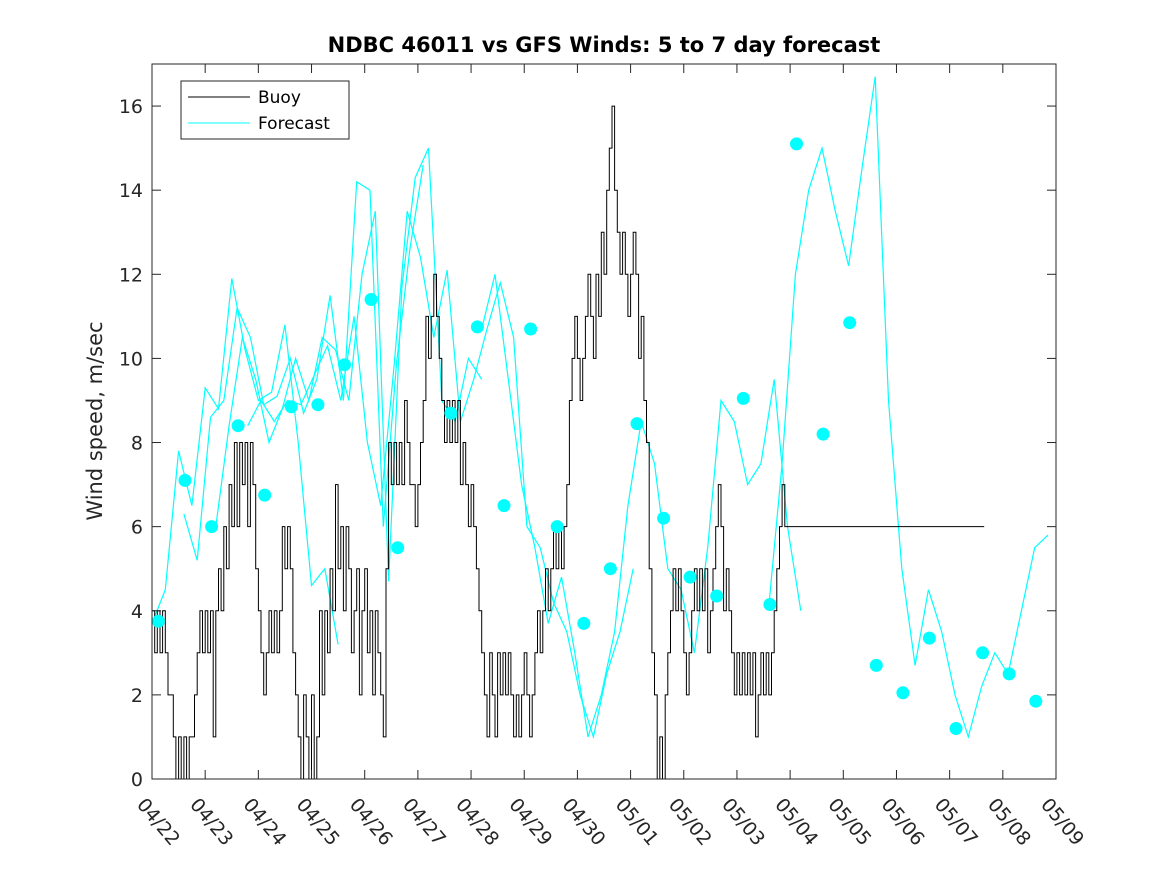 Image resolution: width=1167 pixels, height=875 pixels. What do you see at coordinates (743, 822) in the screenshot?
I see `x-tick-label: 05/03` at bounding box center [743, 822].